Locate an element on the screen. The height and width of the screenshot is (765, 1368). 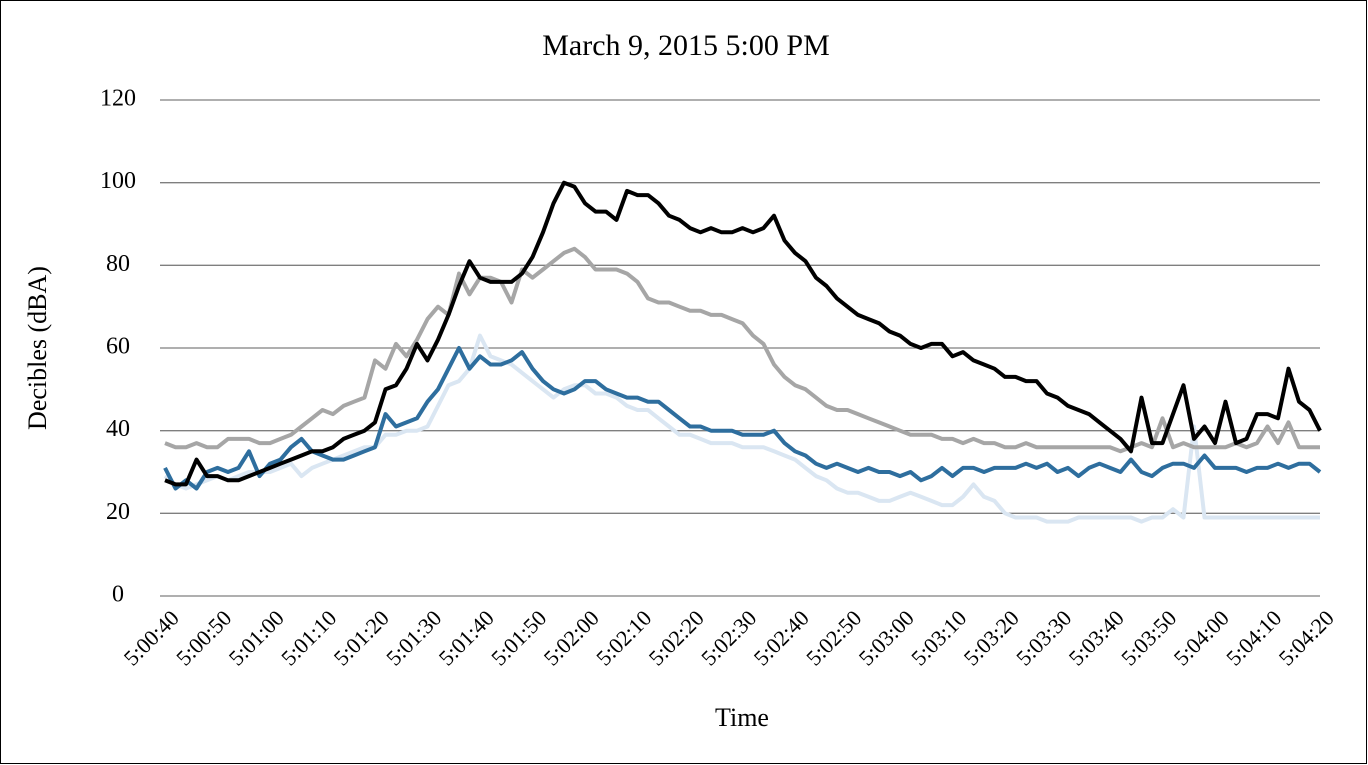
y-axis-label: Decibles (dBA) is located at coordinates (37, 348).